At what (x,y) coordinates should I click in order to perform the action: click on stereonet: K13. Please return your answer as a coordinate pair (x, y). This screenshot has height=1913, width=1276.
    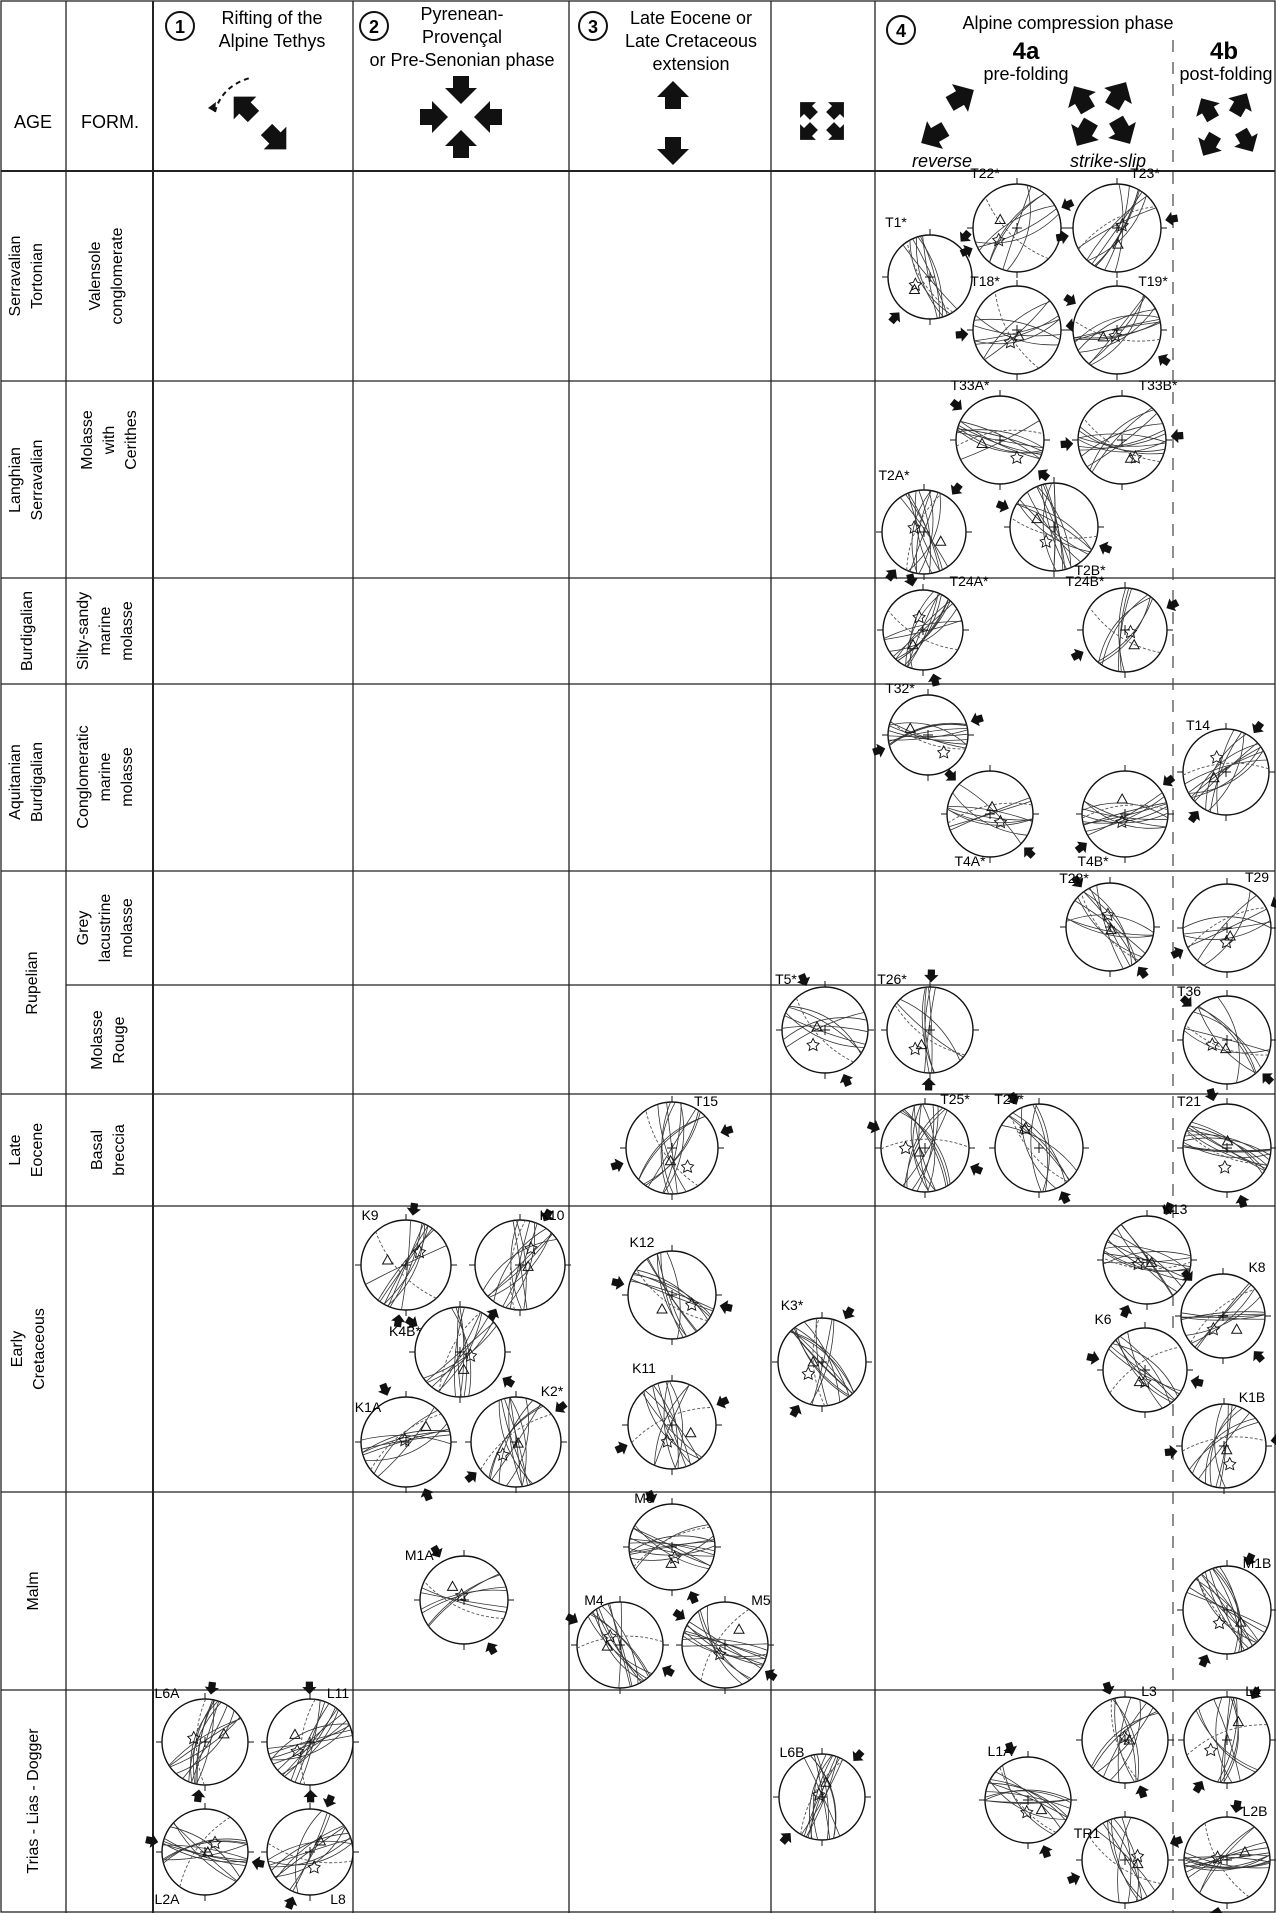
    Looking at the image, I should click on (1147, 1260).